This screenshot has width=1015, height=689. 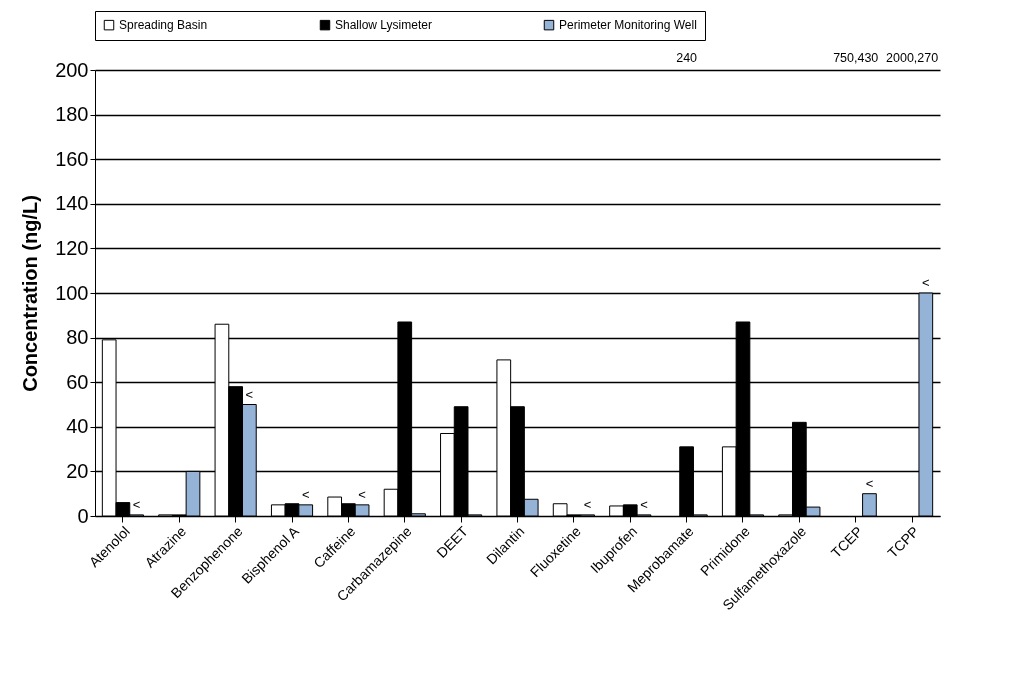 What do you see at coordinates (383, 25) in the screenshot?
I see `legend-label: Shallow Lysimeter` at bounding box center [383, 25].